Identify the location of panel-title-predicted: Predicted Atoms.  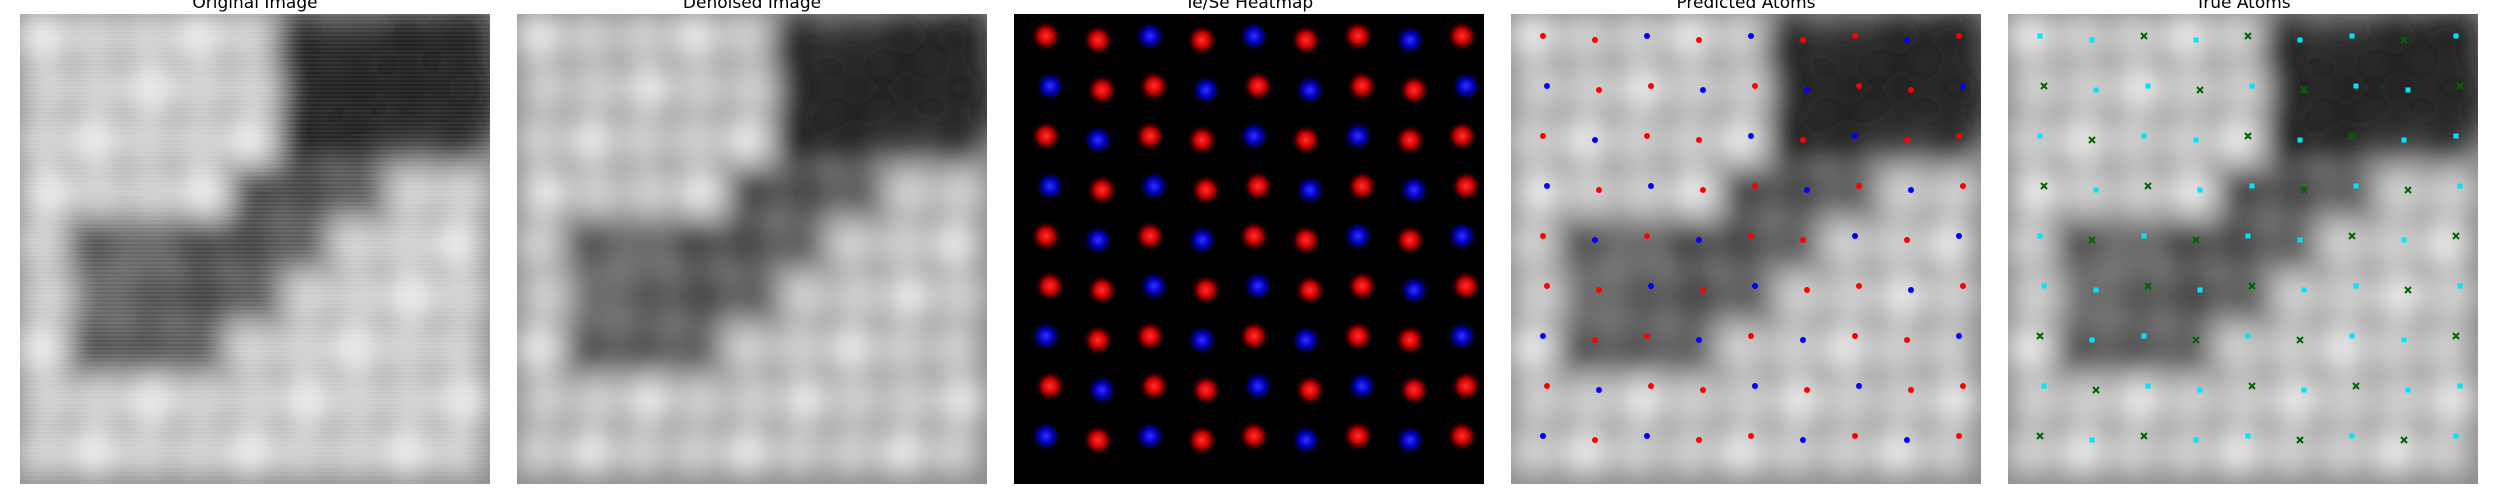
(1746, 6).